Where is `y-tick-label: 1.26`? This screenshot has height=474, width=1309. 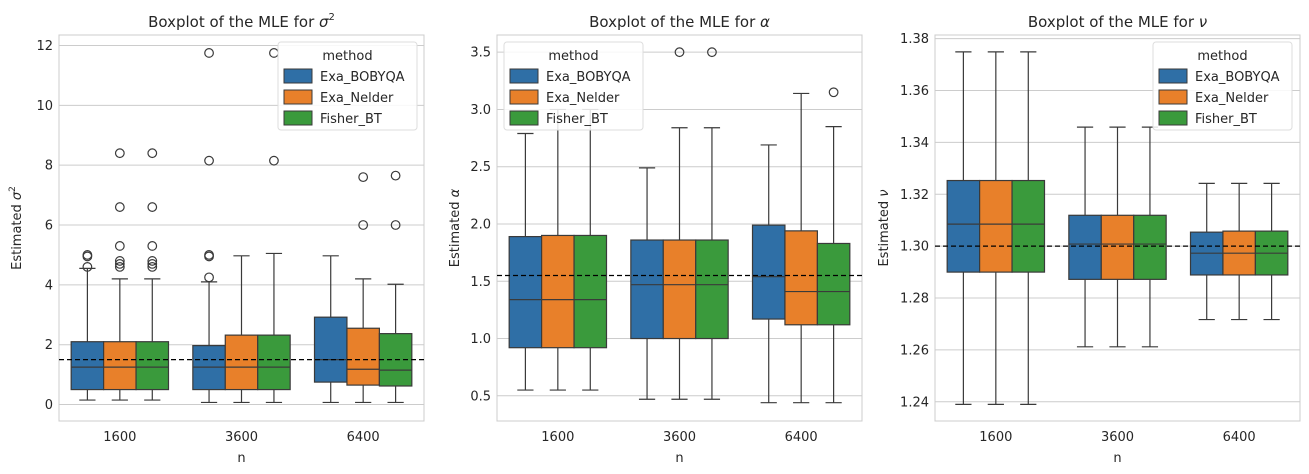 y-tick-label: 1.26 is located at coordinates (914, 350).